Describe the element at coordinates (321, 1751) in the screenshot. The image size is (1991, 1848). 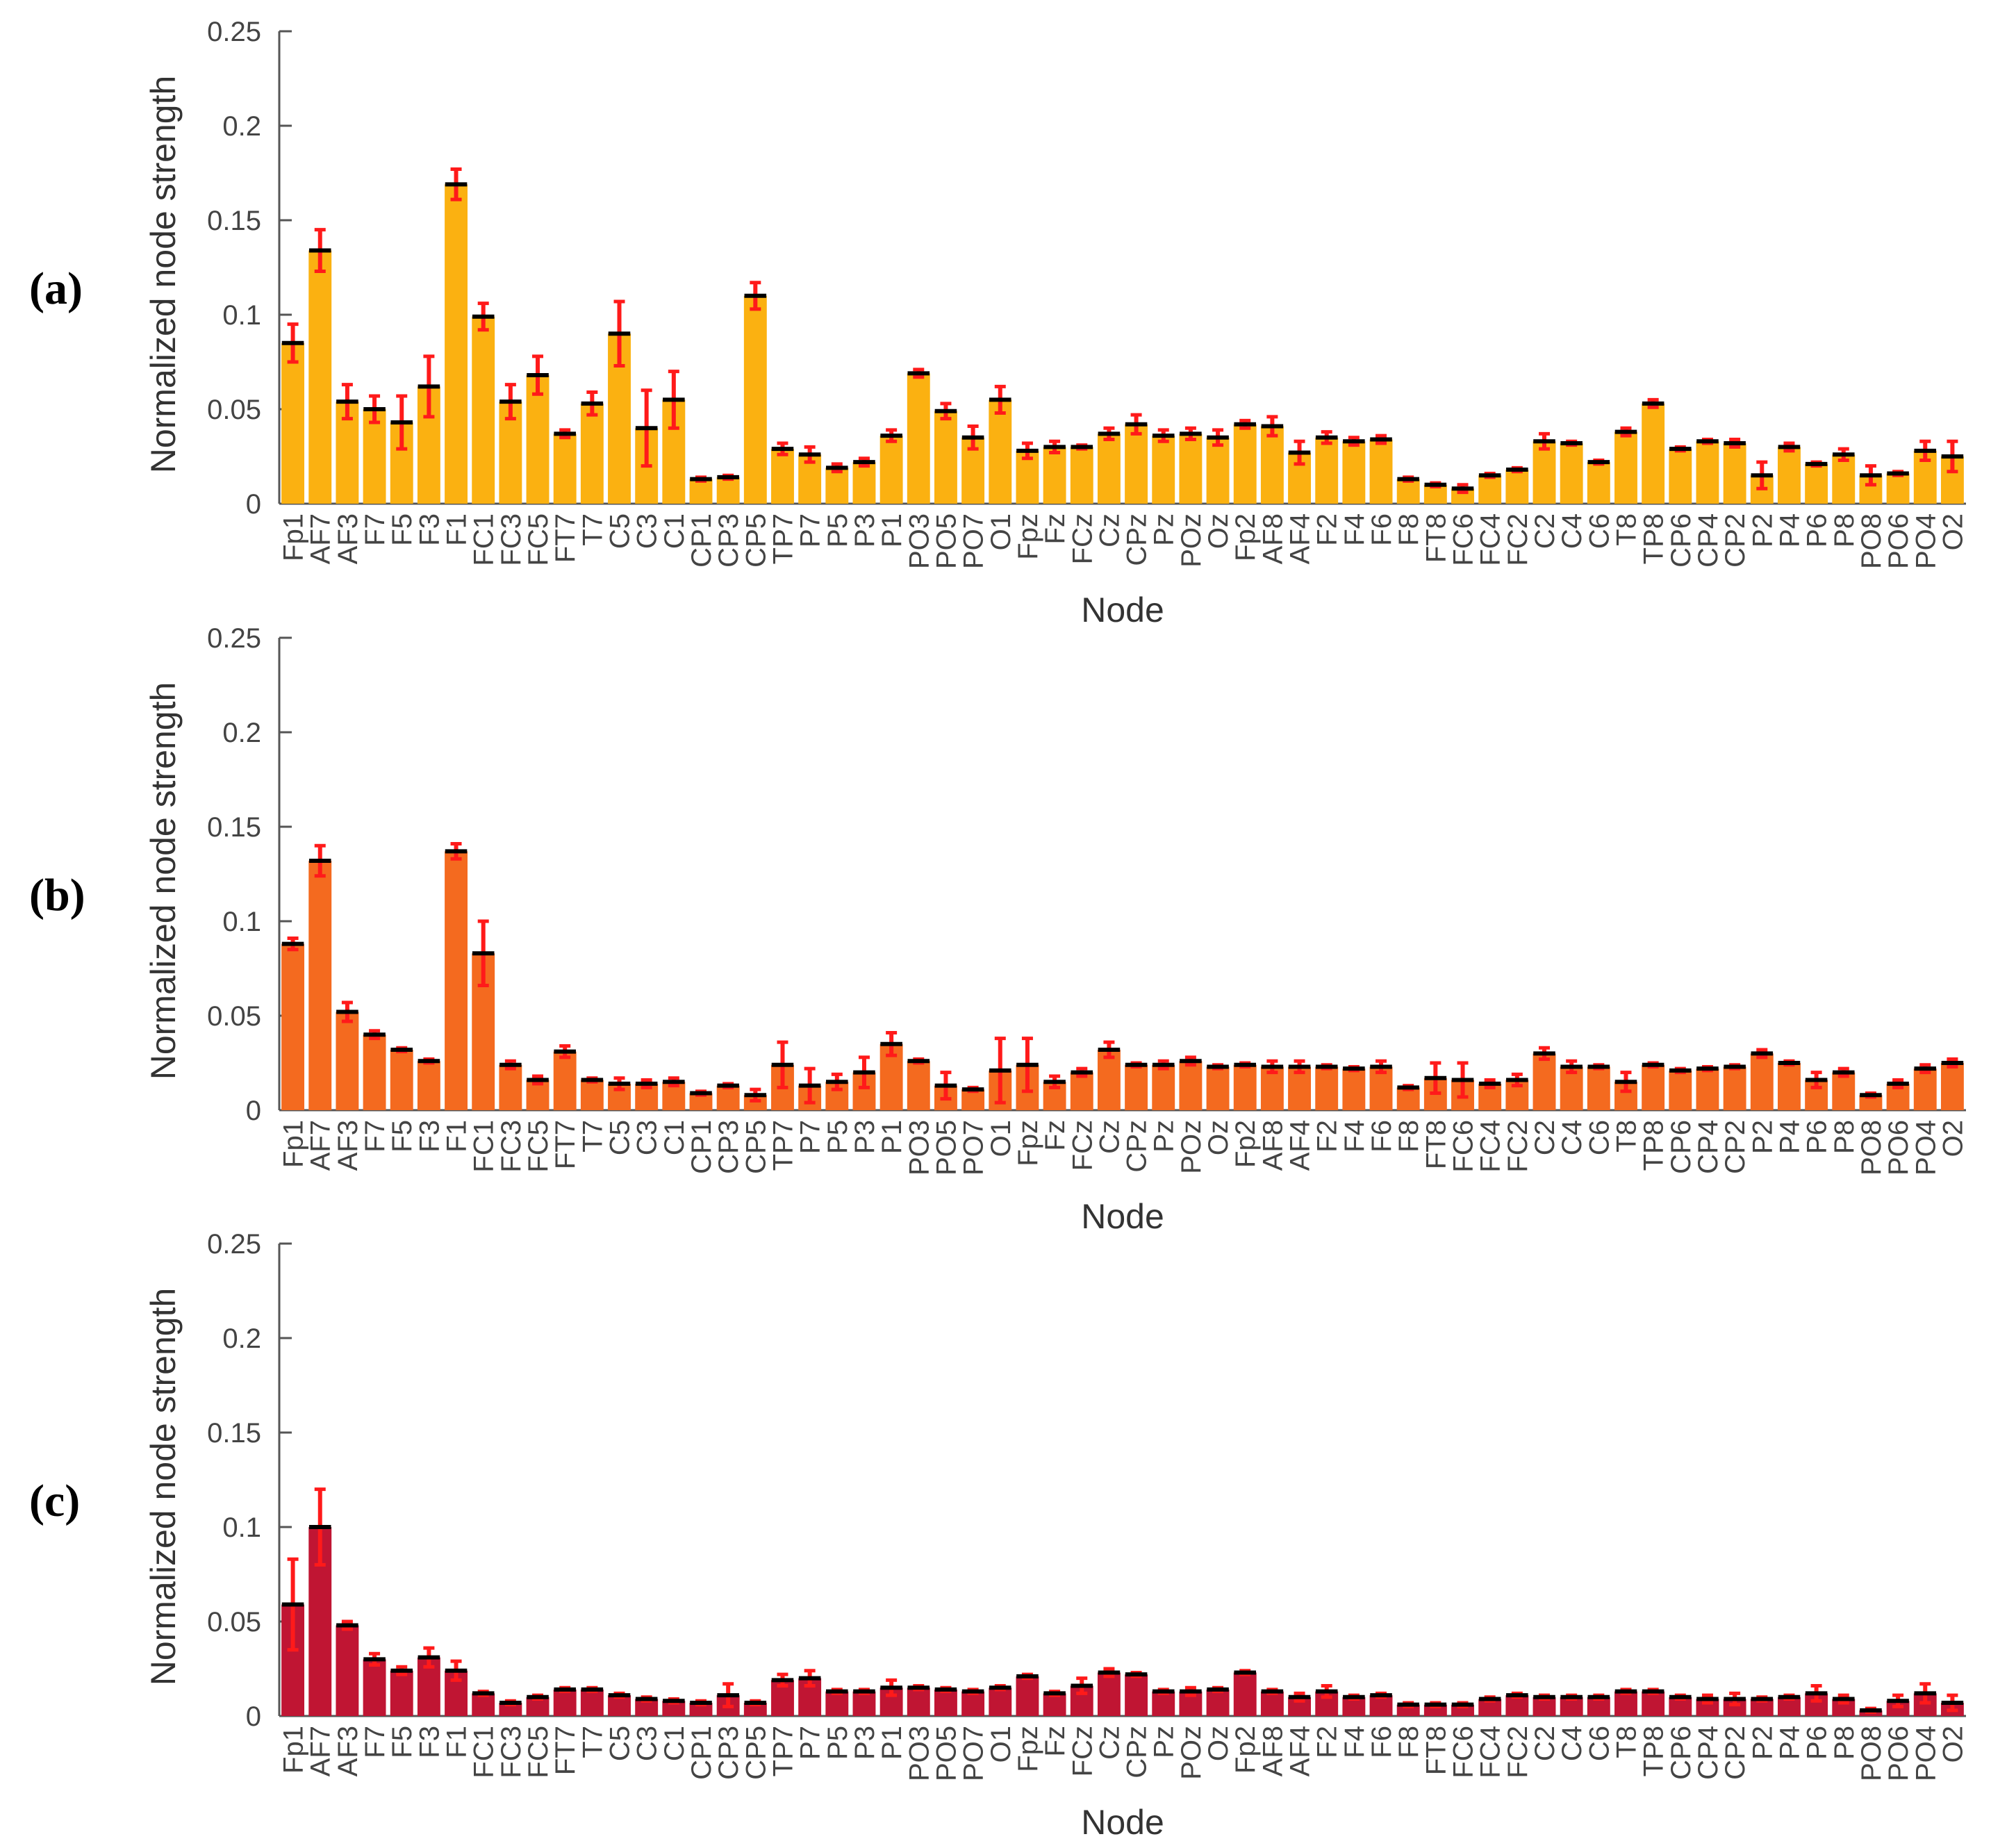
I see `x-tick-label: AF7` at that location.